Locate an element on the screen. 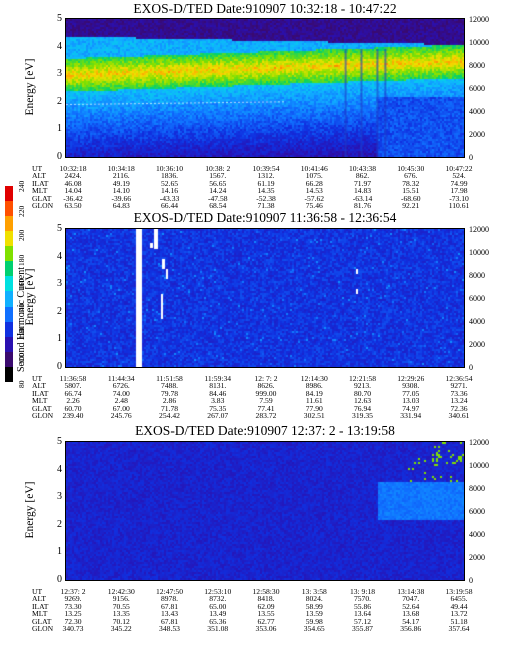 This screenshot has height=649, width=505. panel-2-cell: 2.48 is located at coordinates (121, 401).